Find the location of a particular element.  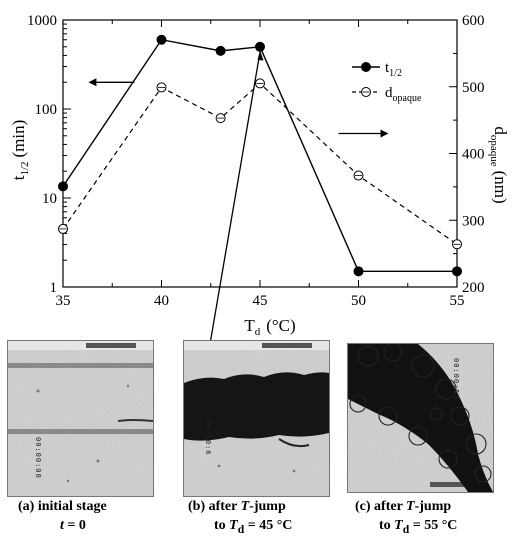

timestamp-a: 00:00:00 is located at coordinates (38, 458).